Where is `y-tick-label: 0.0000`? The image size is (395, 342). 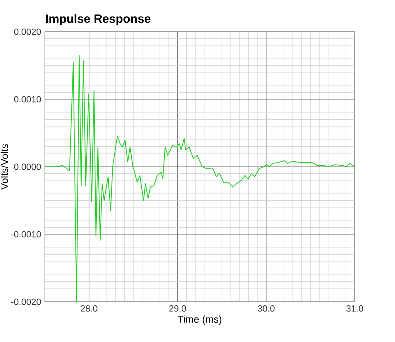
y-tick-label: 0.0000 is located at coordinates (28, 167).